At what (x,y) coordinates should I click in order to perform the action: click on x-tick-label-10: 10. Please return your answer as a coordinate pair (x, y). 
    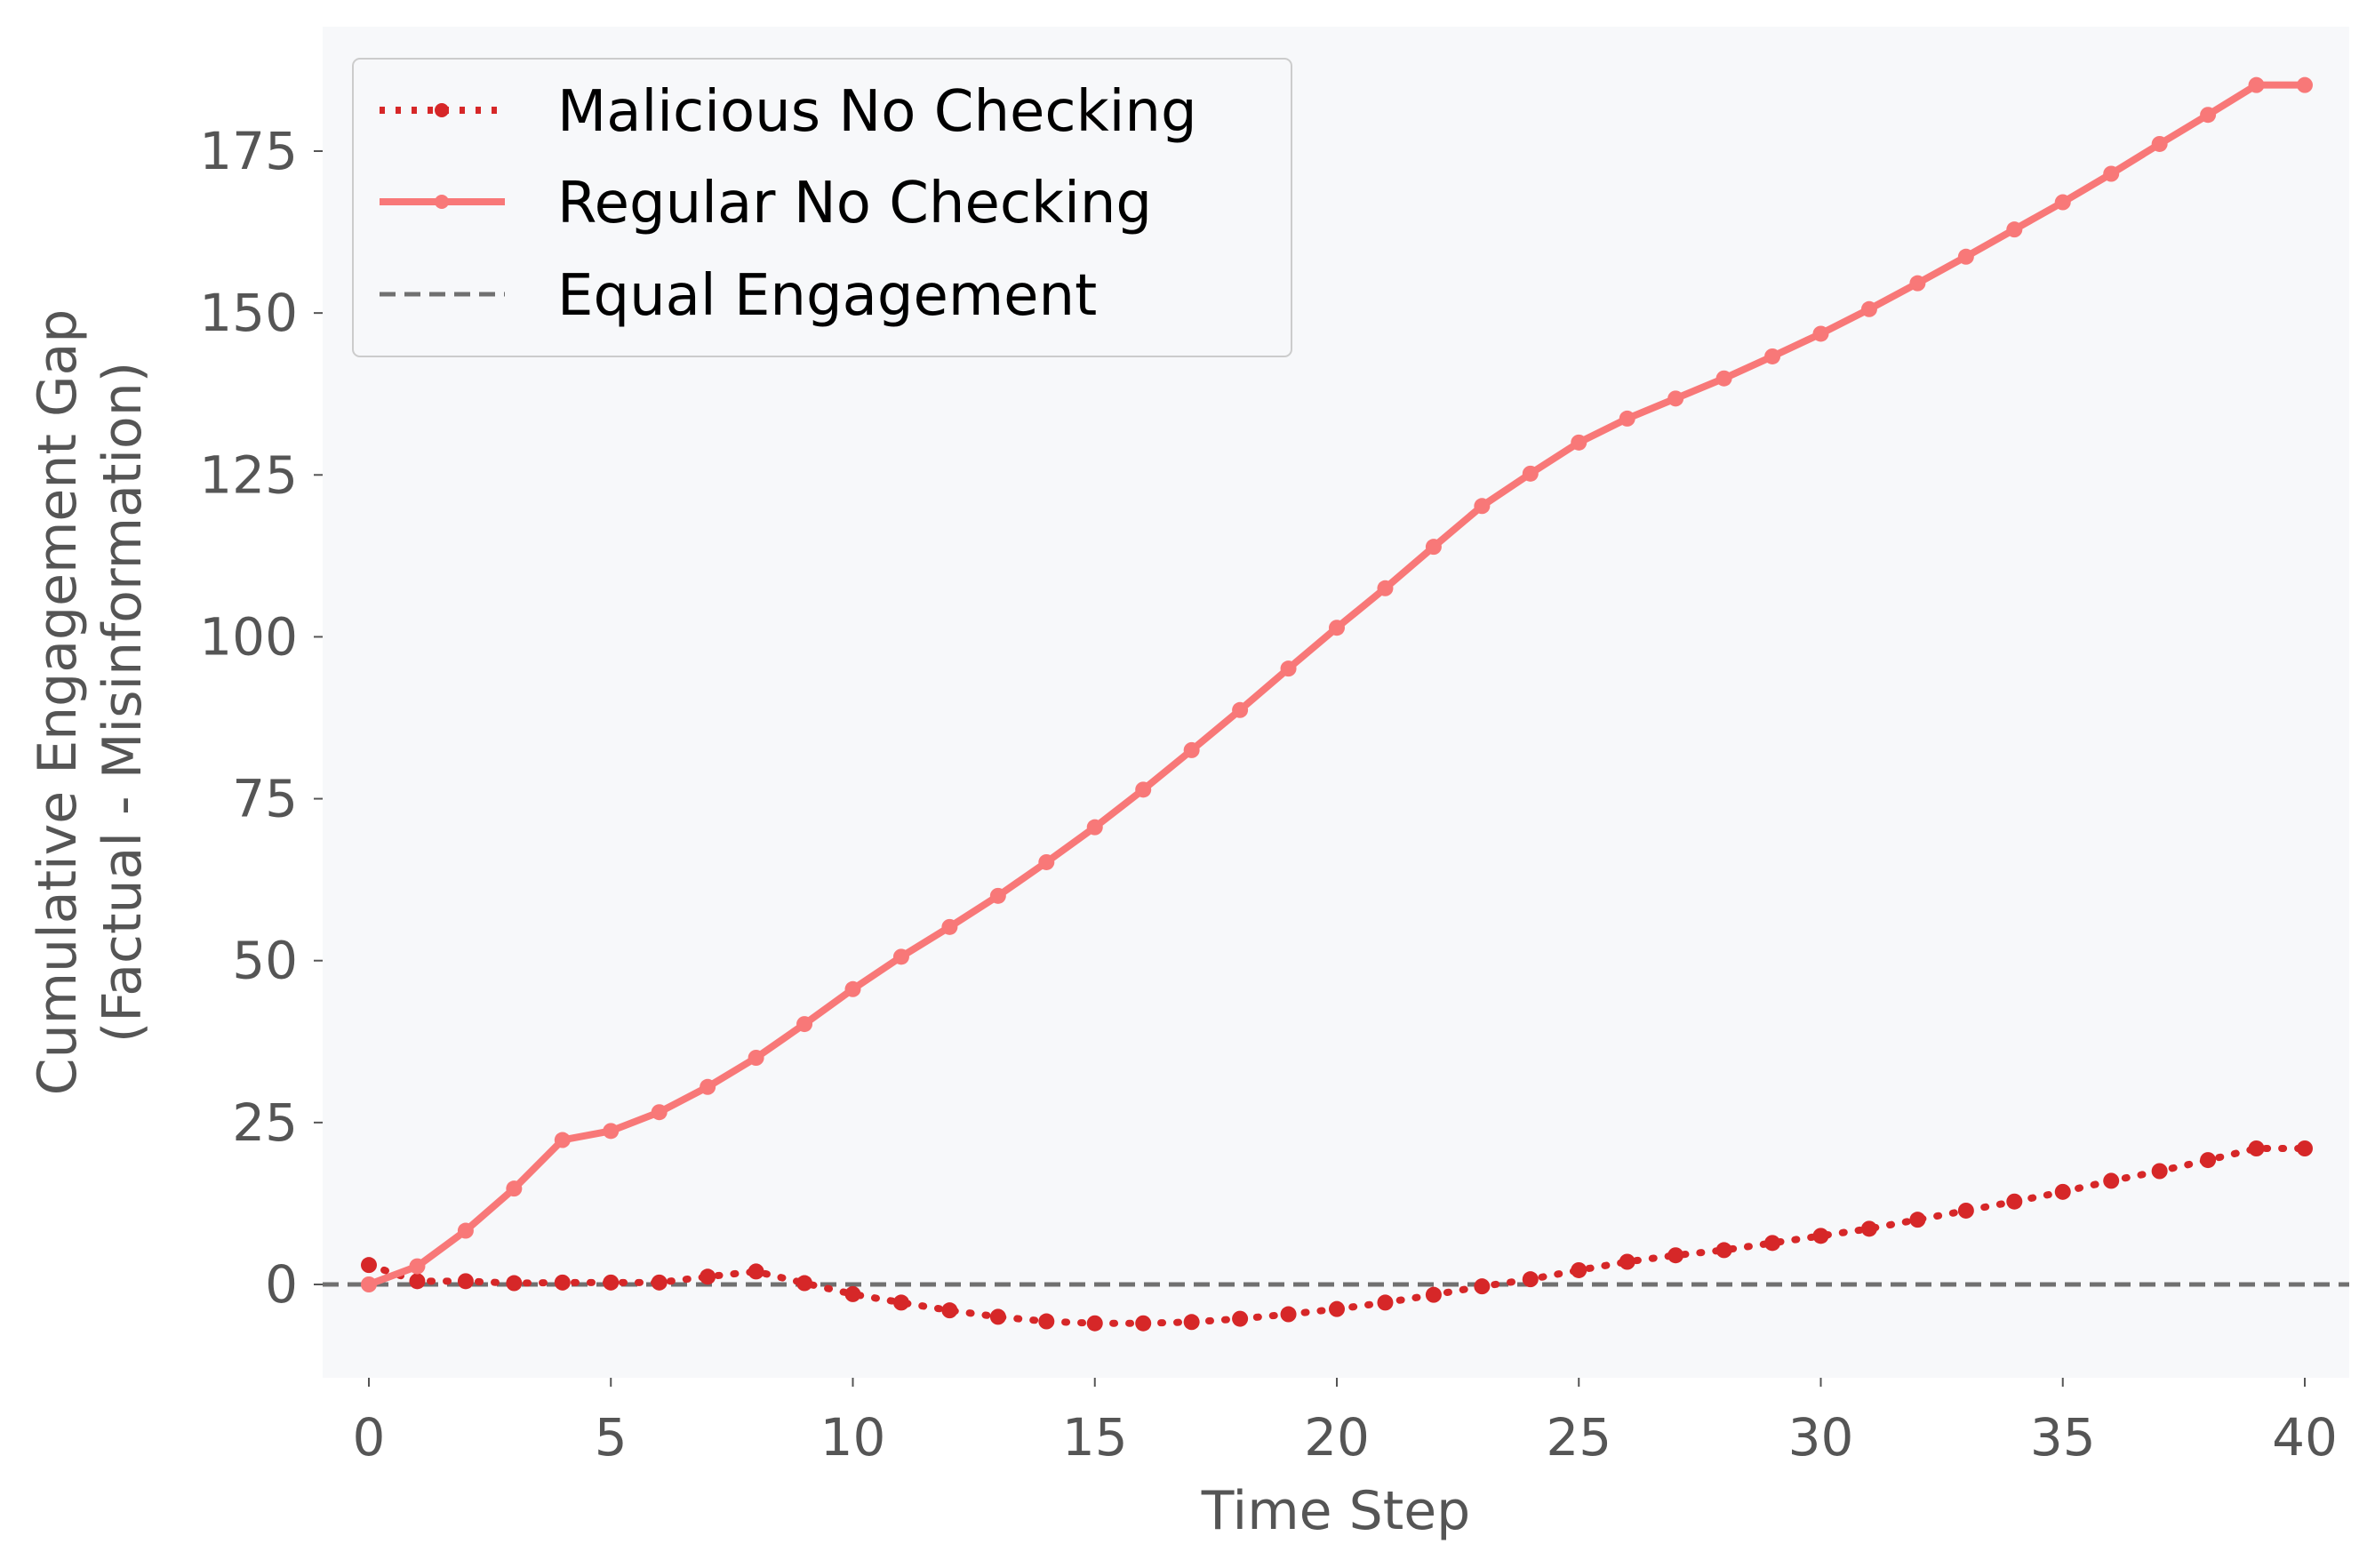
    Looking at the image, I should click on (853, 1437).